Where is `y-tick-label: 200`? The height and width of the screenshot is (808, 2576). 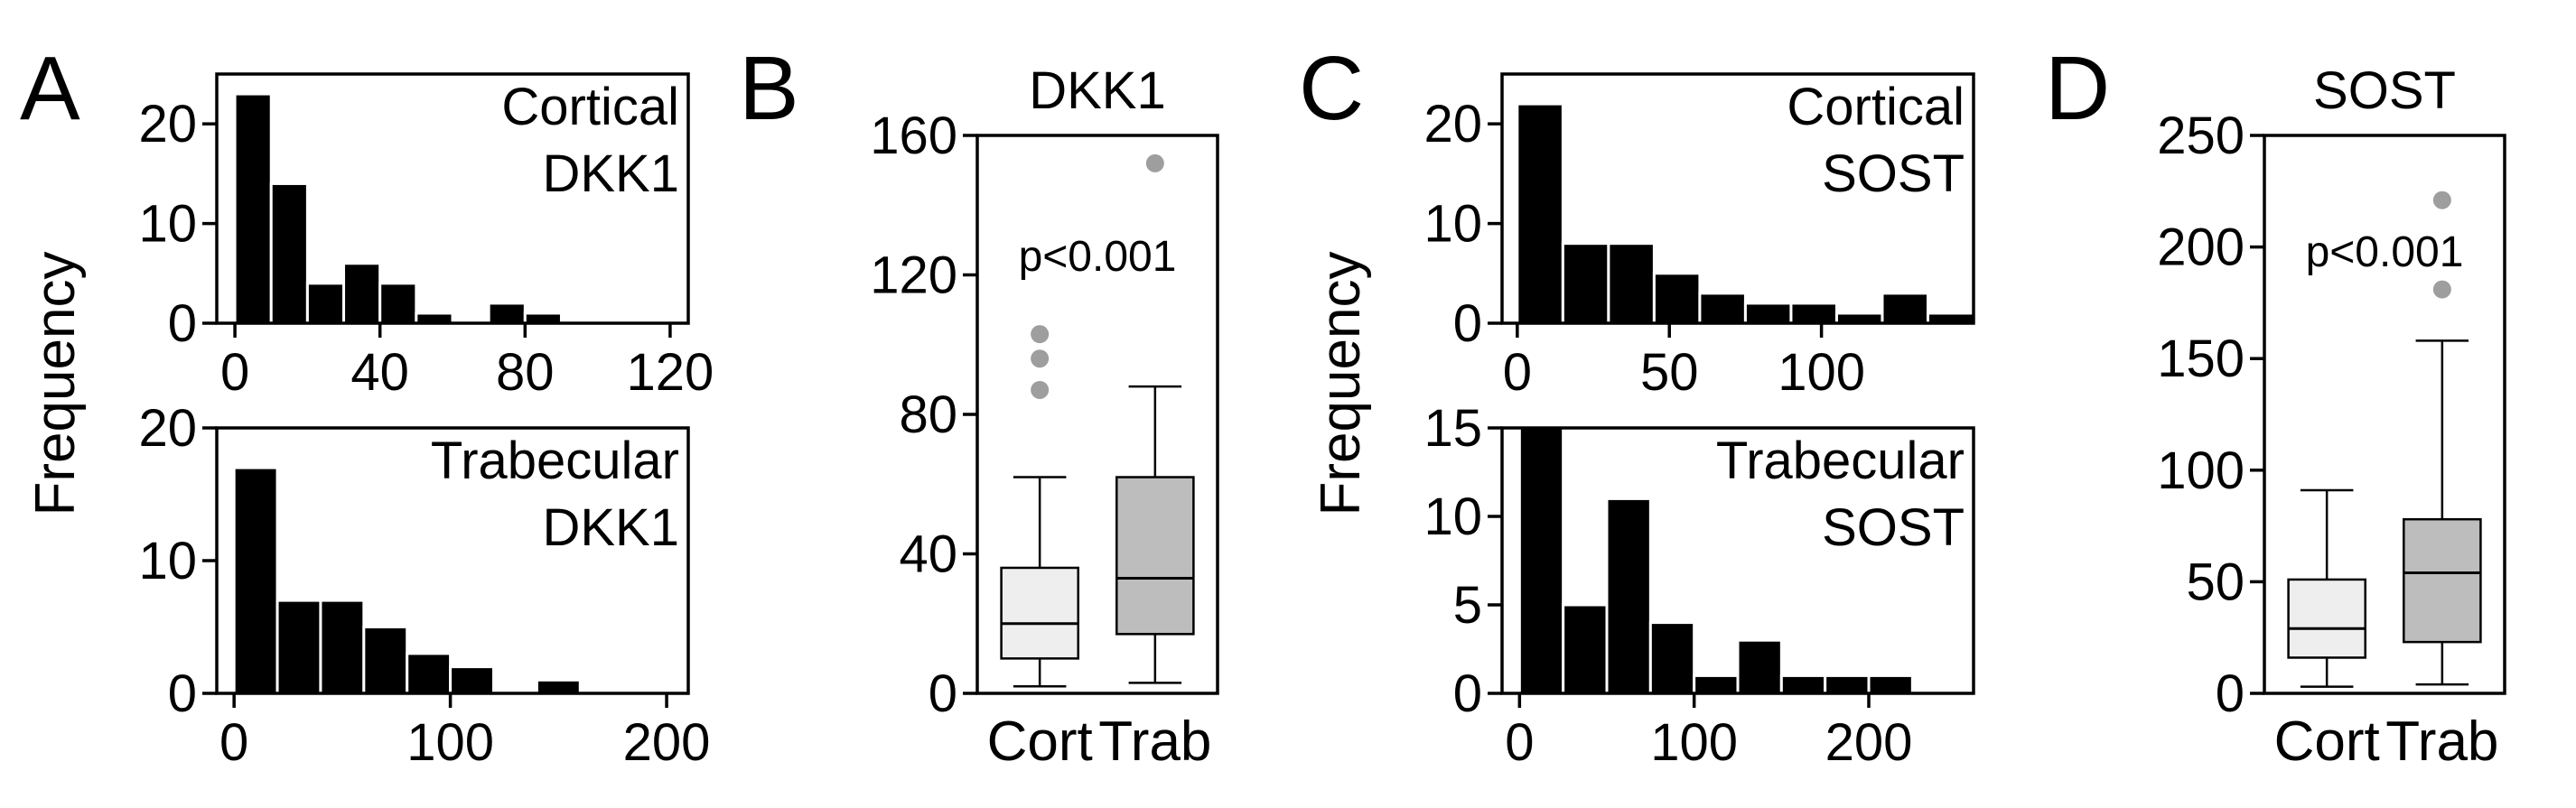 y-tick-label: 200 is located at coordinates (2201, 248).